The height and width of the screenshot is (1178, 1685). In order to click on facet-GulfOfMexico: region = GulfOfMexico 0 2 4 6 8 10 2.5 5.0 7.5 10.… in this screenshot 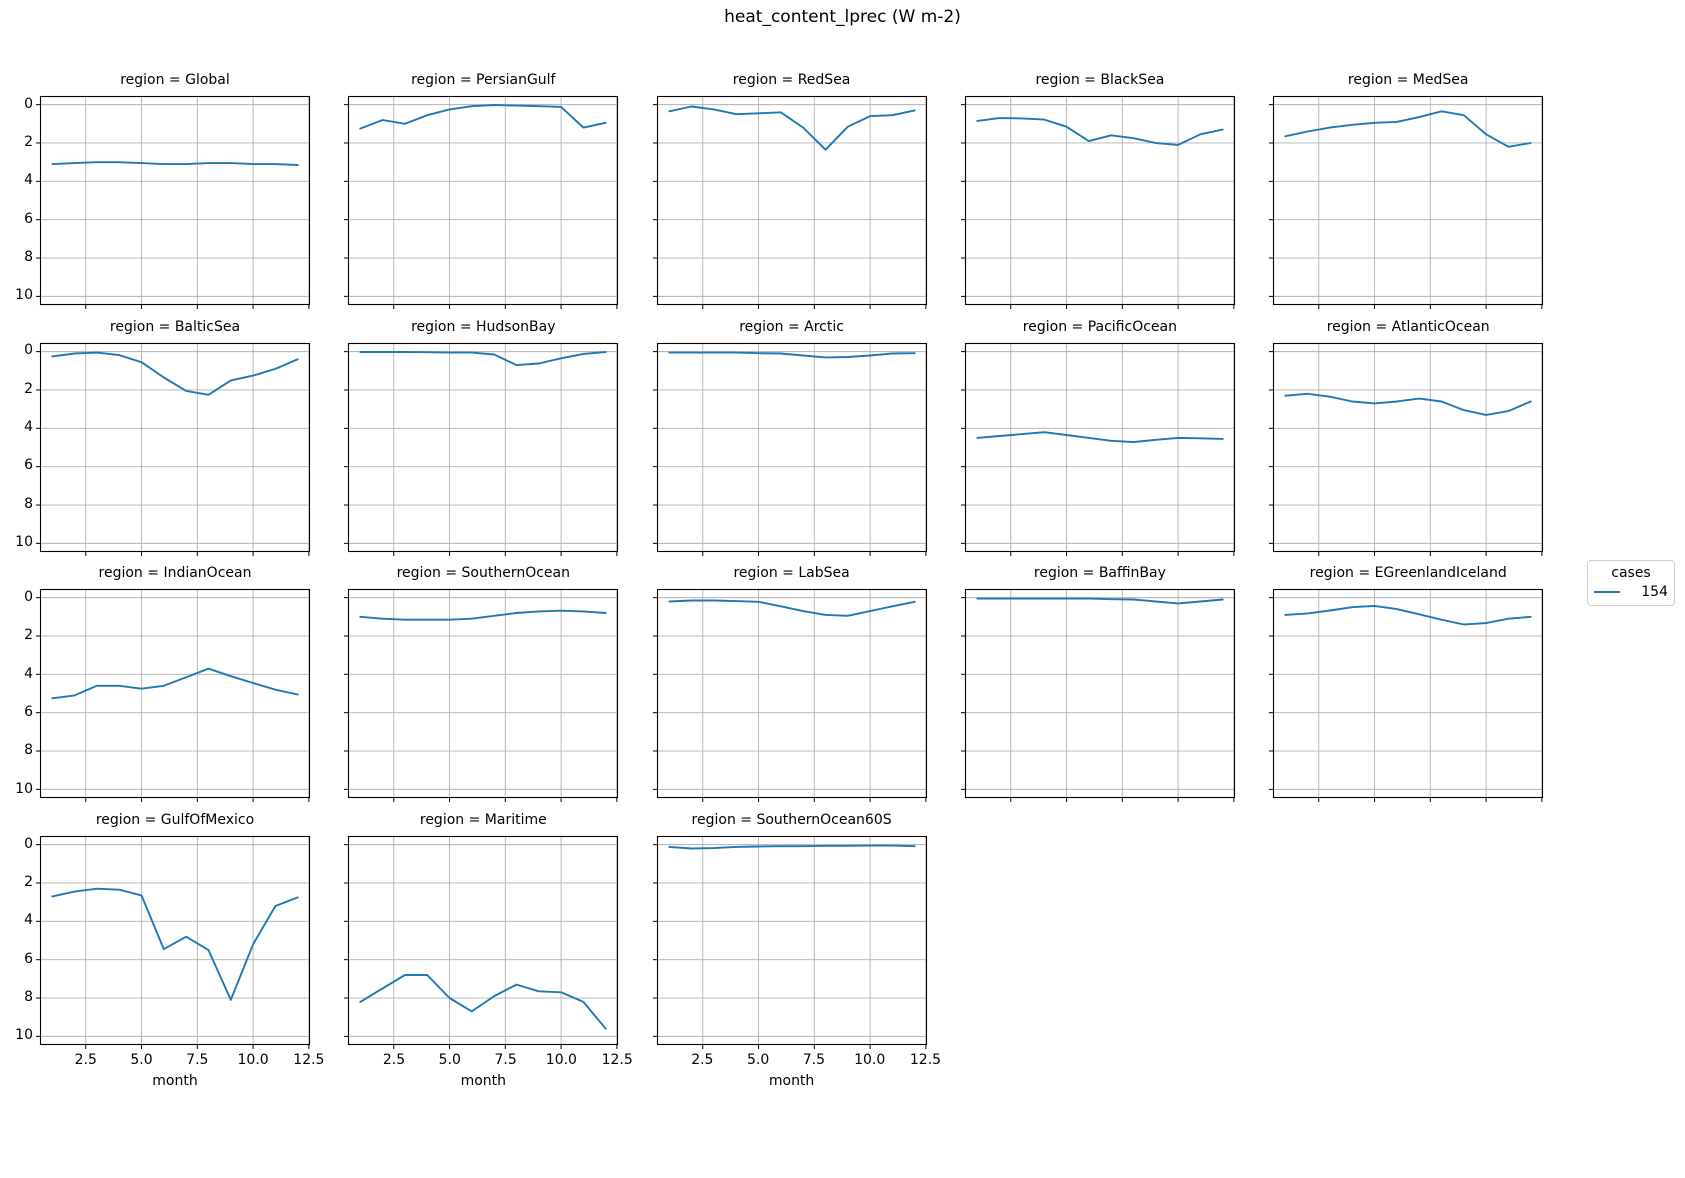, I will do `click(169, 950)`.